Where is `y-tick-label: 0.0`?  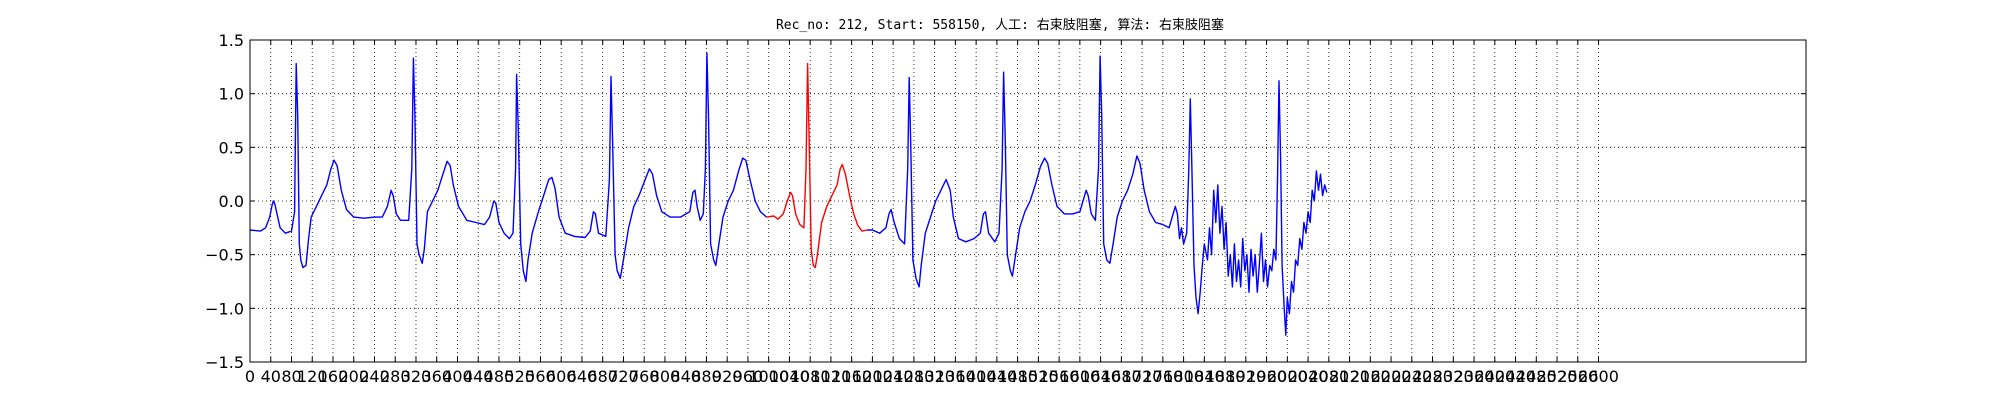
y-tick-label: 0.0 is located at coordinates (231, 201).